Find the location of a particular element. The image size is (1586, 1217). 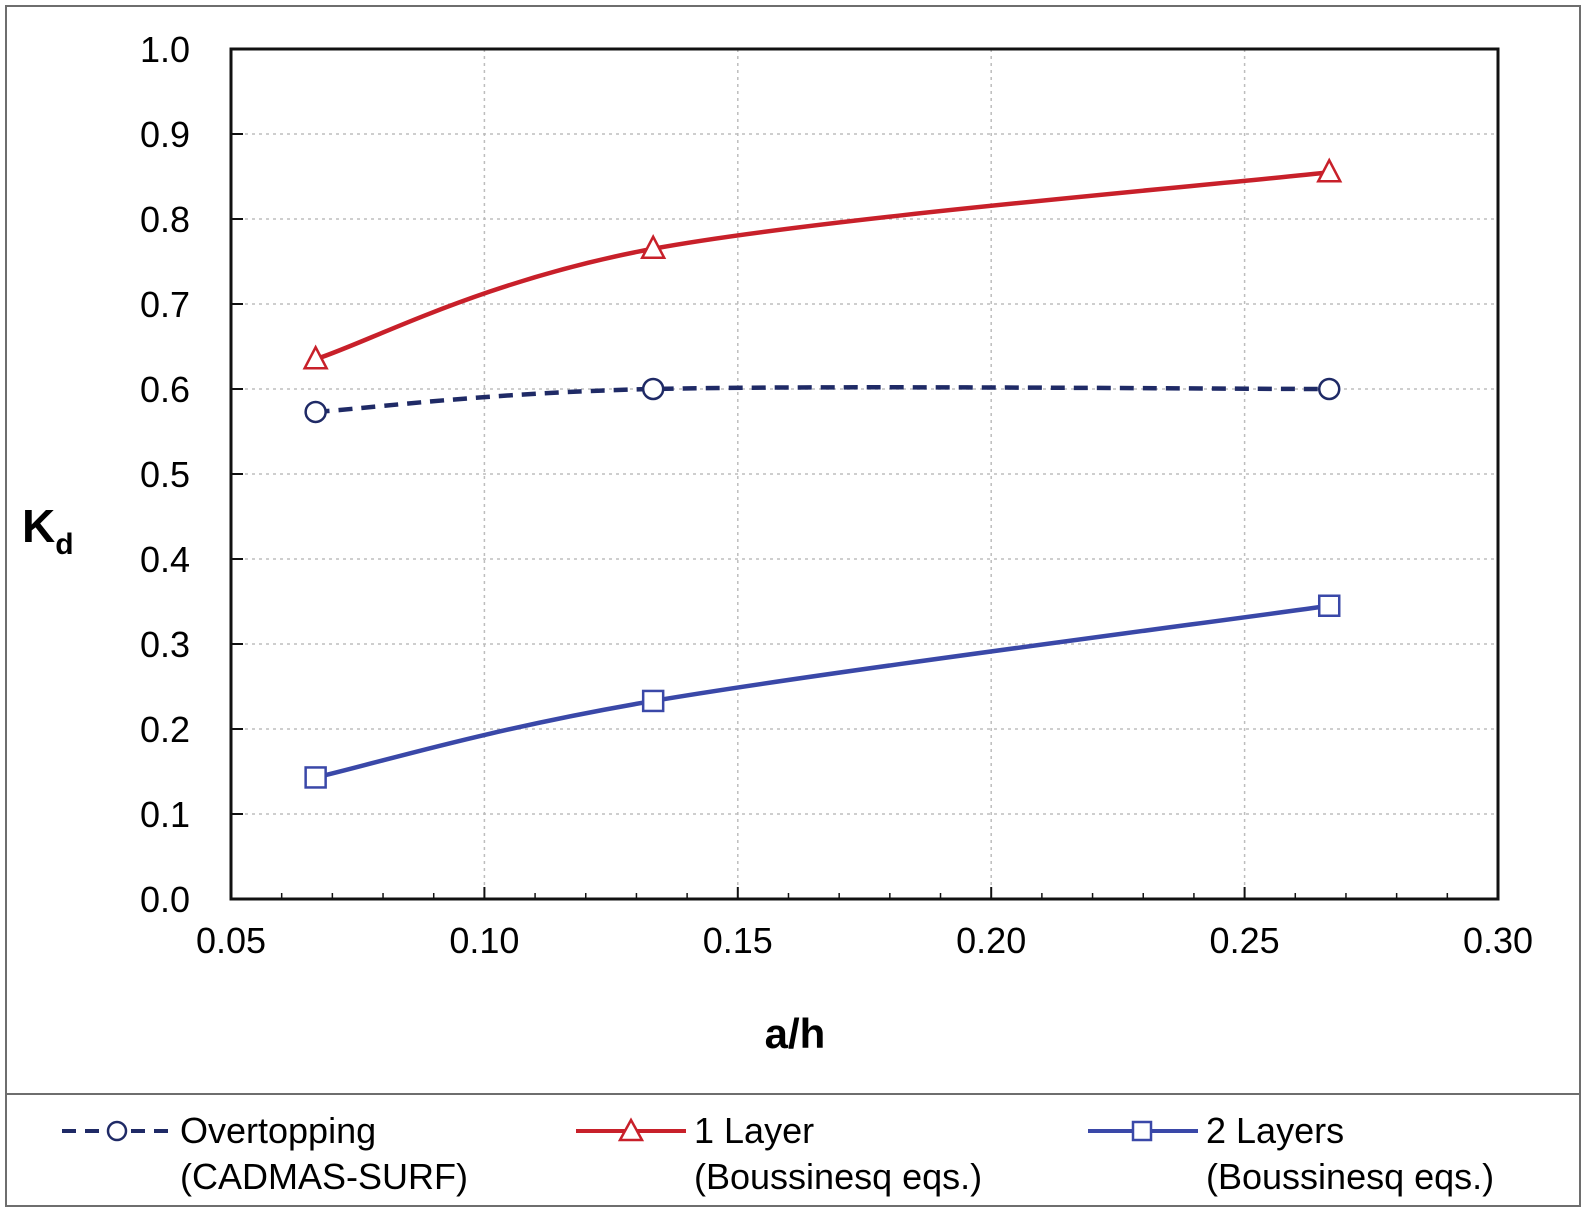

x-tick-label: 0.20 is located at coordinates (991, 940).